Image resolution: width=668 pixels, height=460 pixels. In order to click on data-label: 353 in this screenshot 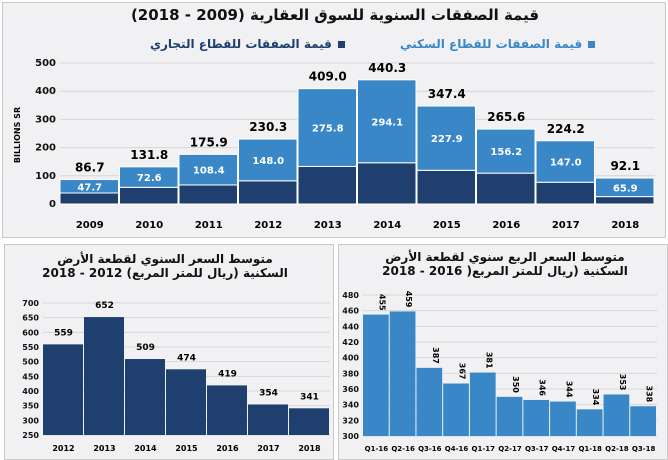, I will do `click(622, 382)`.